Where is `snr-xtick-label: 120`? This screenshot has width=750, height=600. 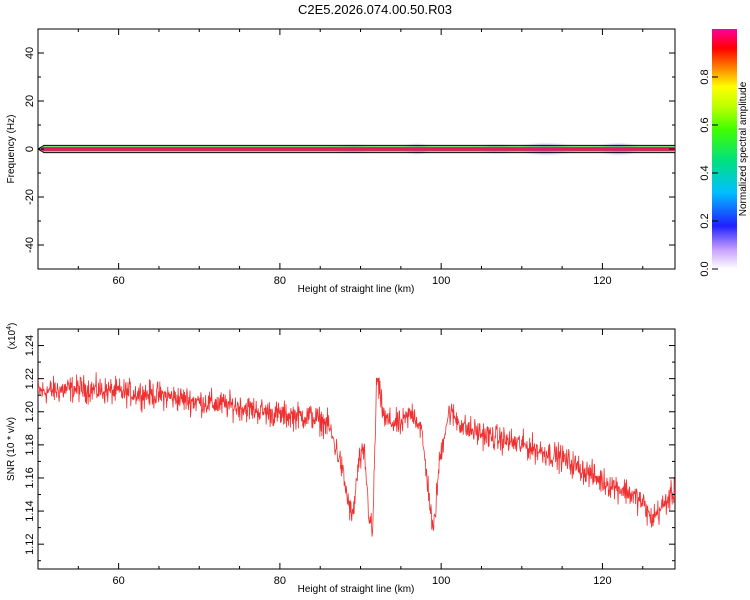
snr-xtick-label: 120 is located at coordinates (602, 581).